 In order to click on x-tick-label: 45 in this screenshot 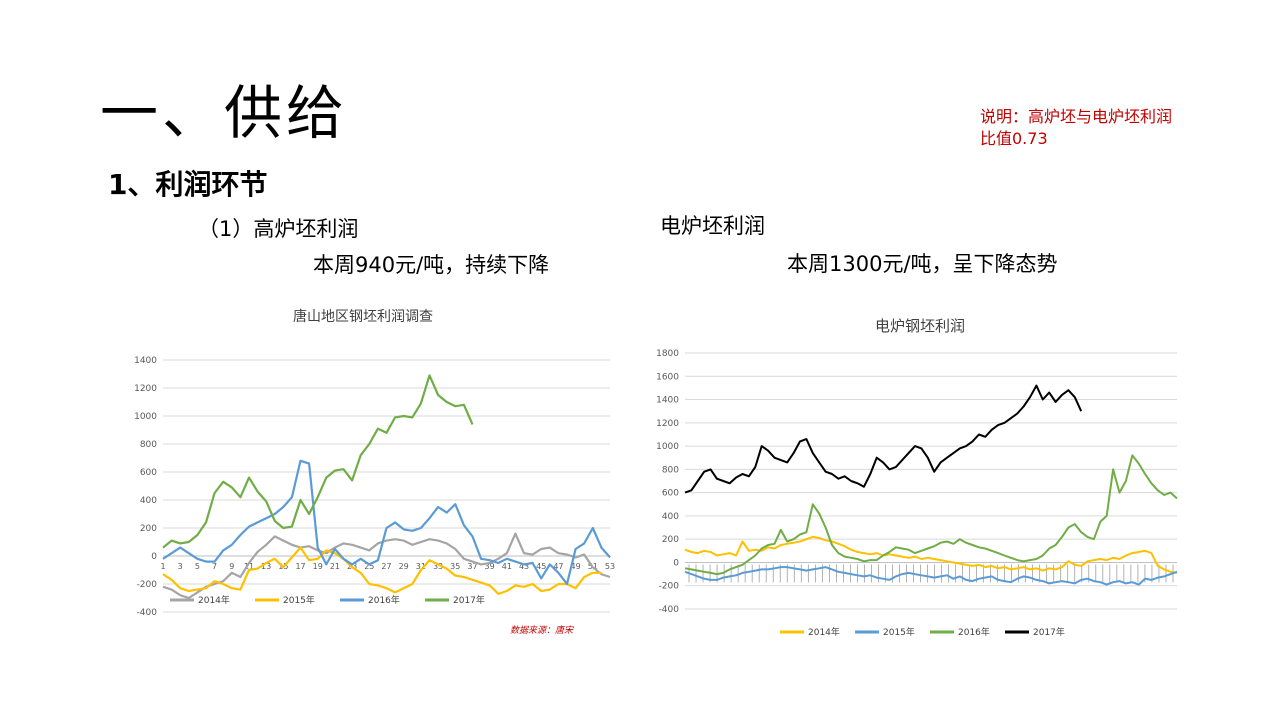, I will do `click(541, 566)`.